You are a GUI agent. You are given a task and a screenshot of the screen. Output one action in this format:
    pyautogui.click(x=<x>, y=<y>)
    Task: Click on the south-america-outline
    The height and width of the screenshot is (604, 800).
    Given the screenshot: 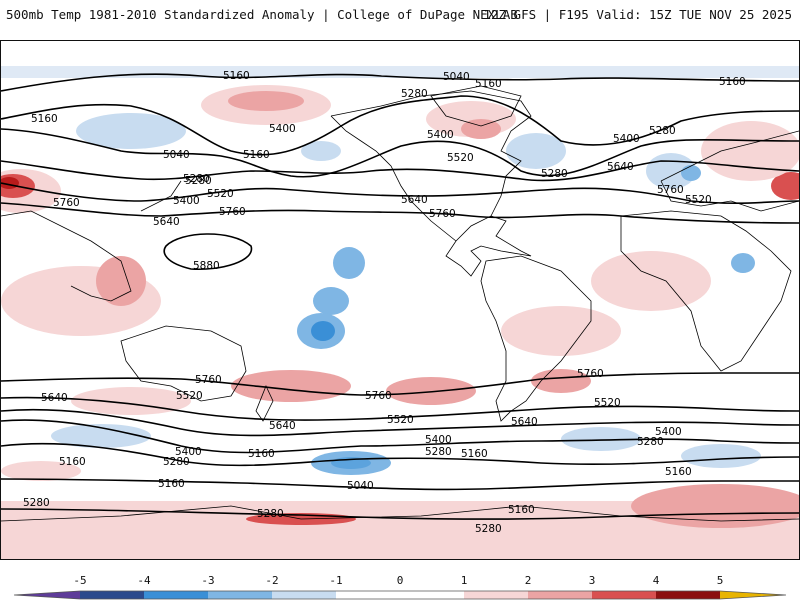 What is the action you would take?
    pyautogui.click(x=536, y=338)
    